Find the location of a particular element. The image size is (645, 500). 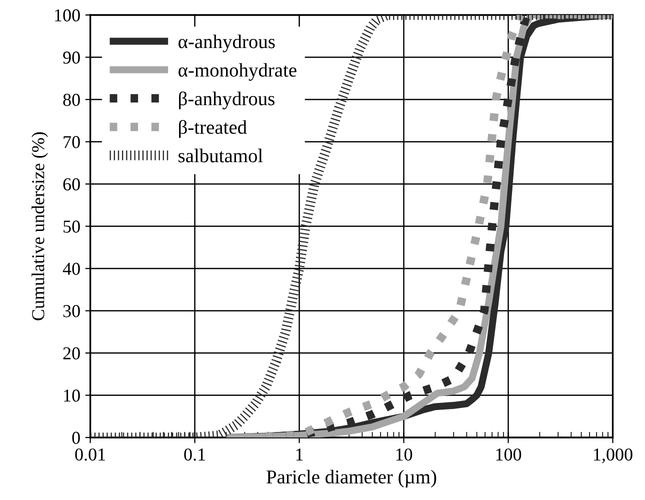

legend-label: α-anhydrous is located at coordinates (226, 43).